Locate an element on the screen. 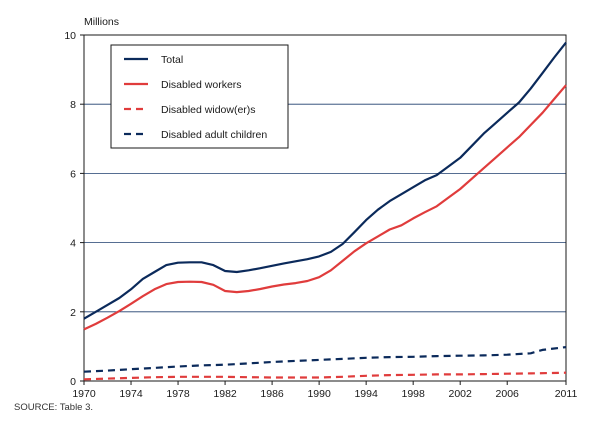  x-tick-label: 2011 is located at coordinates (566, 394).